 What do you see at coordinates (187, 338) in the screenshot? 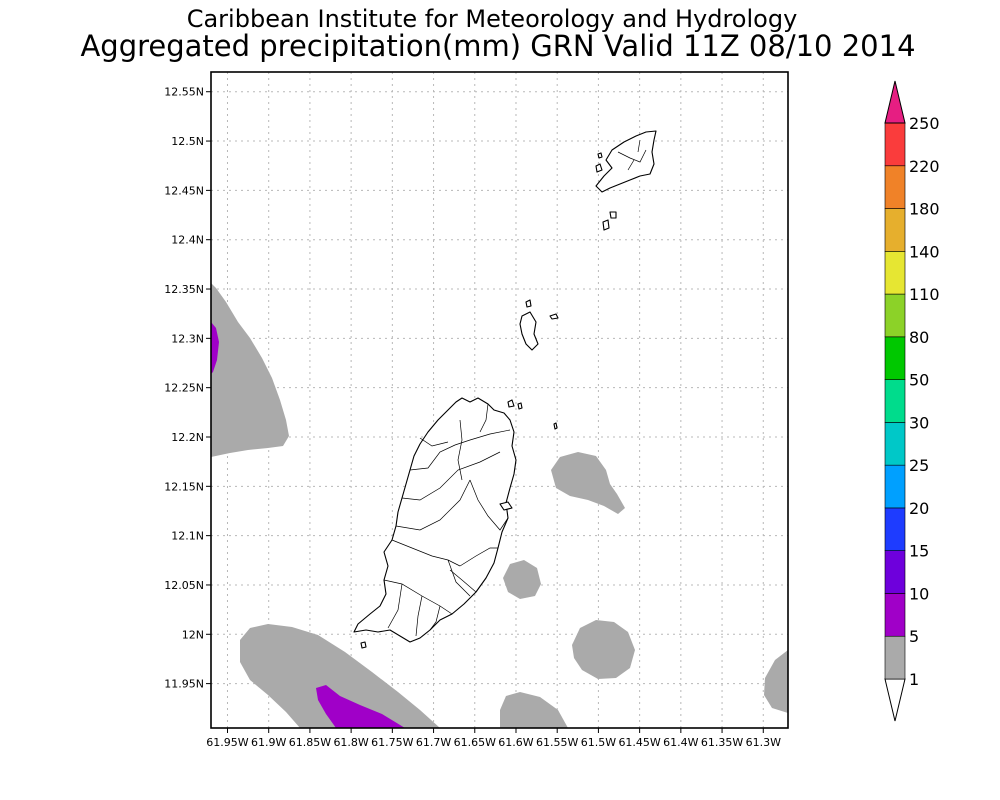
I see `lat-tick-label: 12.3N` at bounding box center [187, 338].